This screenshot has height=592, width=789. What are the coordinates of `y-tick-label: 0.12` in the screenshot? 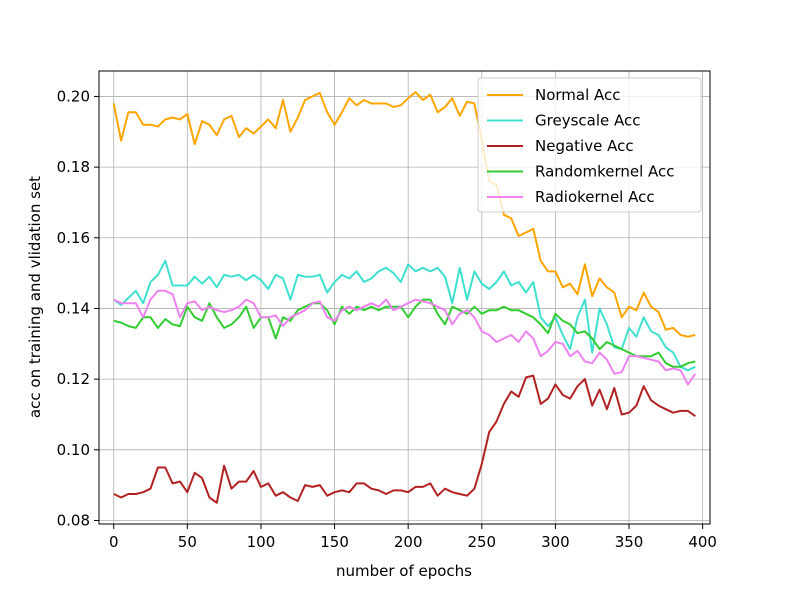 It's located at (73, 379).